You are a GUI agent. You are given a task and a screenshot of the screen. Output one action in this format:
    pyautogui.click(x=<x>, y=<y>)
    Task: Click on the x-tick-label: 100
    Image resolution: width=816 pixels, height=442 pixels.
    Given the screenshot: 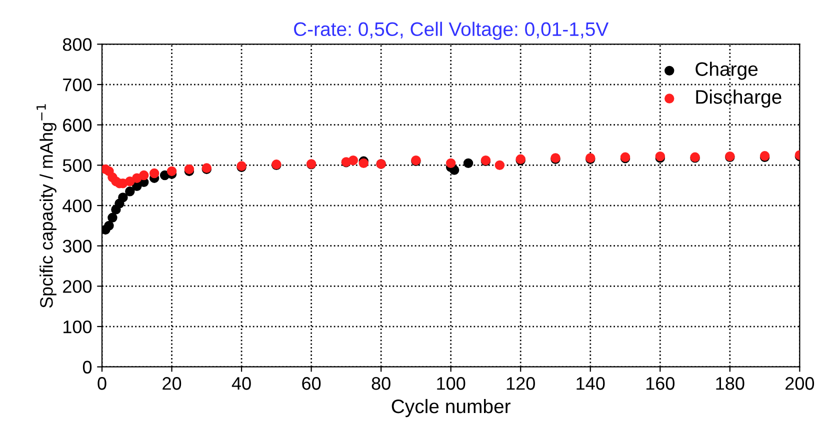 What is the action you would take?
    pyautogui.click(x=451, y=383)
    